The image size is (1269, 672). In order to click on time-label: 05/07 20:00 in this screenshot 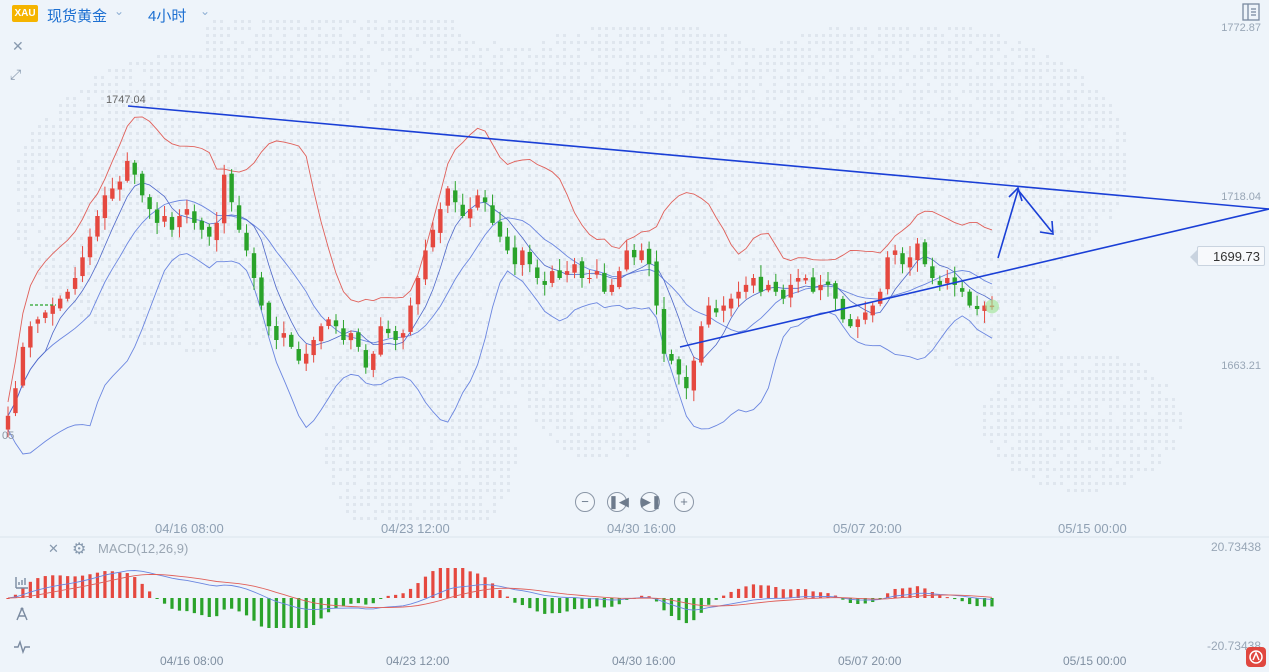, I will do `click(867, 528)`.